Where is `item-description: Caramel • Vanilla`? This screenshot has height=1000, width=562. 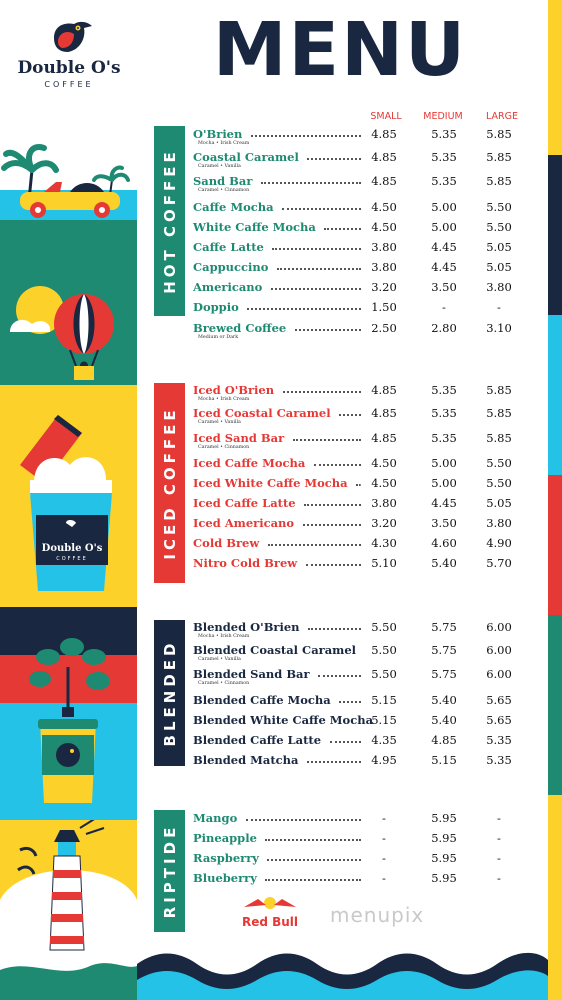 item-description: Caramel • Vanilla is located at coordinates (219, 422).